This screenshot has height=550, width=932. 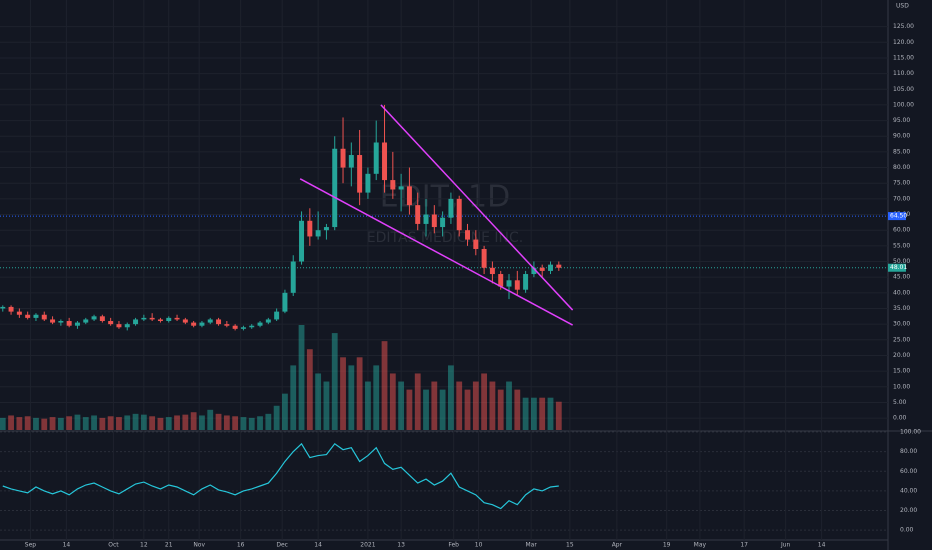 I want to click on x-tick-label: Mar, so click(x=531, y=545).